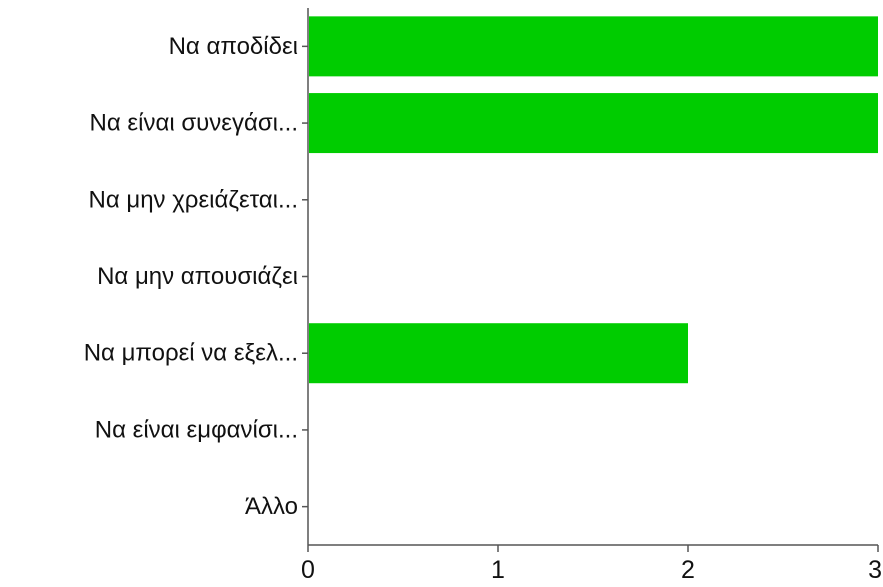 The width and height of the screenshot is (883, 587). Describe the element at coordinates (271, 506) in the screenshot. I see `category-label-6: Άλλο` at that location.